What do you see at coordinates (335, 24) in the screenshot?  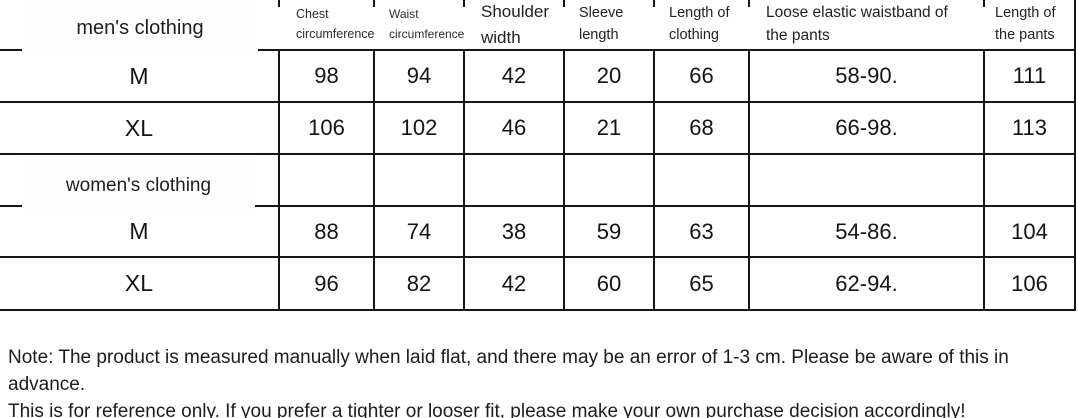 I see `column-header-label: Chest circumference` at bounding box center [335, 24].